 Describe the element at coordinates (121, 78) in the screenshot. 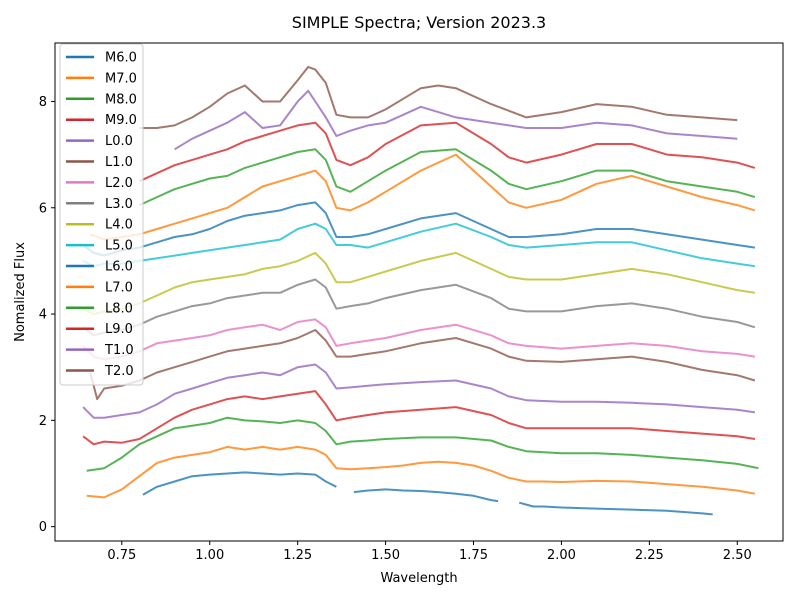

I see `legend-label: M7.0` at that location.